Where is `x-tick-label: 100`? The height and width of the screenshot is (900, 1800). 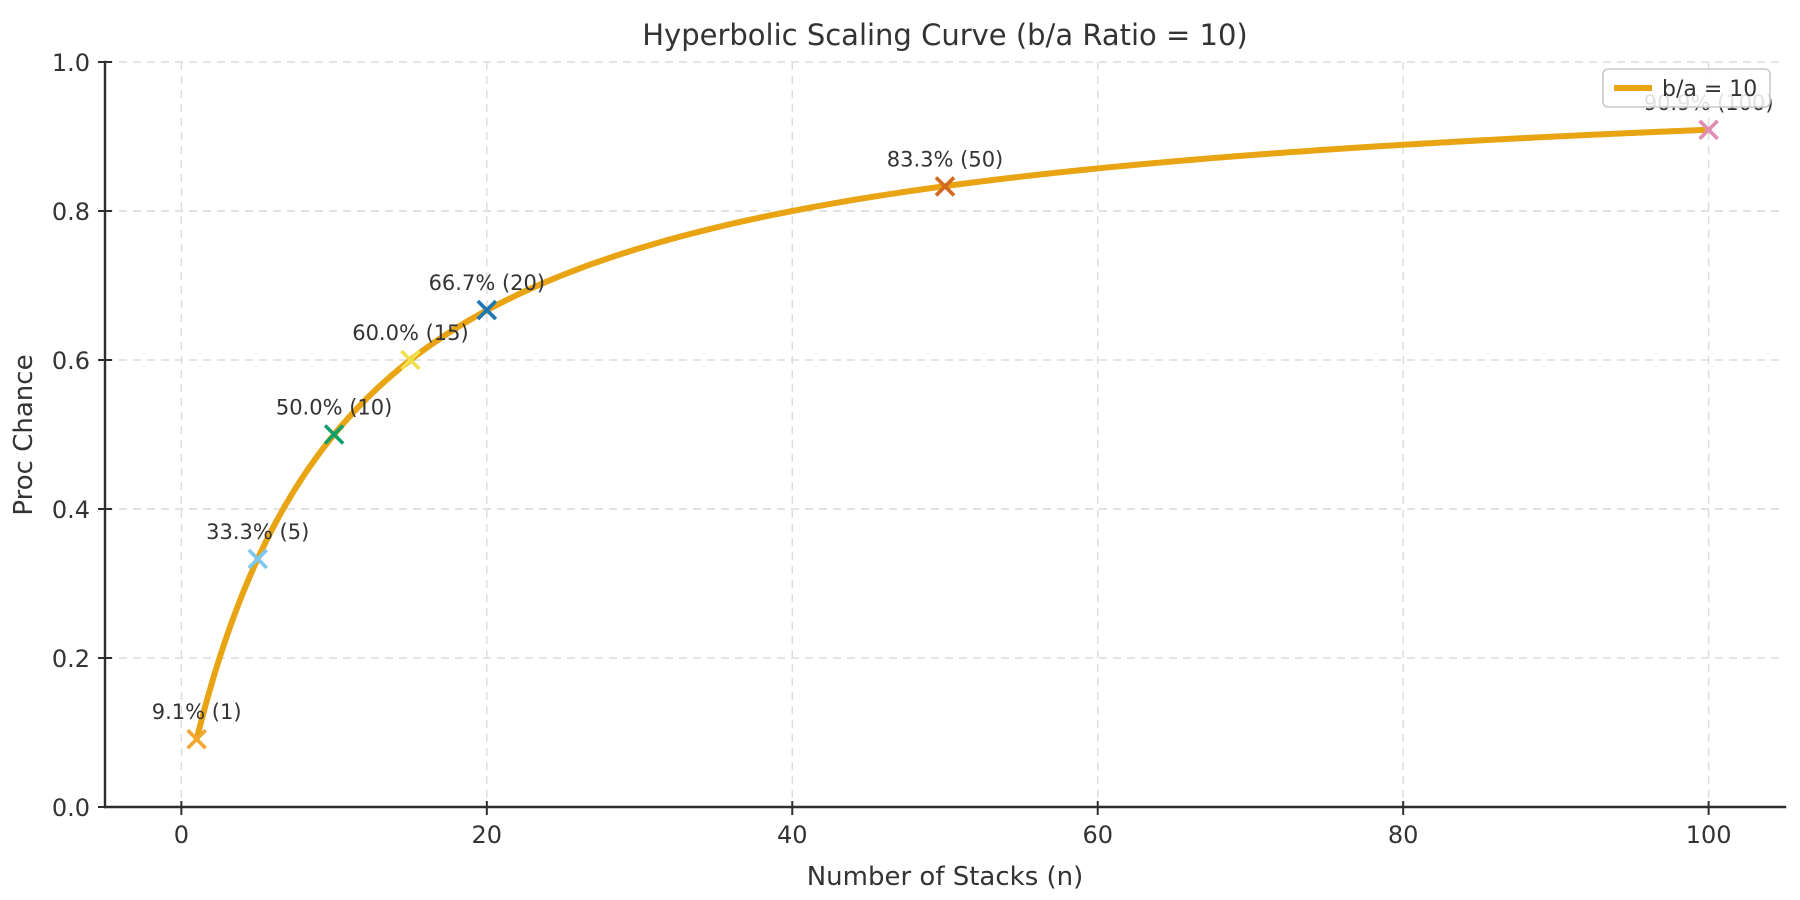
x-tick-label: 100 is located at coordinates (1709, 835).